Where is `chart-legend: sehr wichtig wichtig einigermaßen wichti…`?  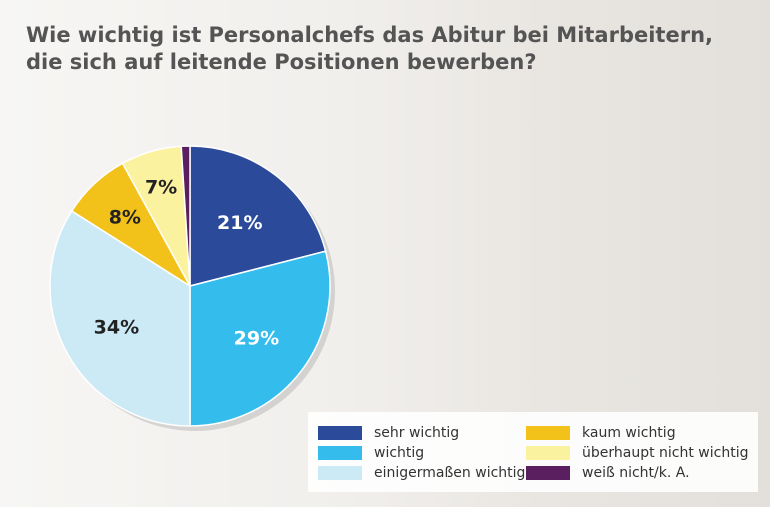
chart-legend: sehr wichtig wichtig einigermaßen wichti… is located at coordinates (533, 452).